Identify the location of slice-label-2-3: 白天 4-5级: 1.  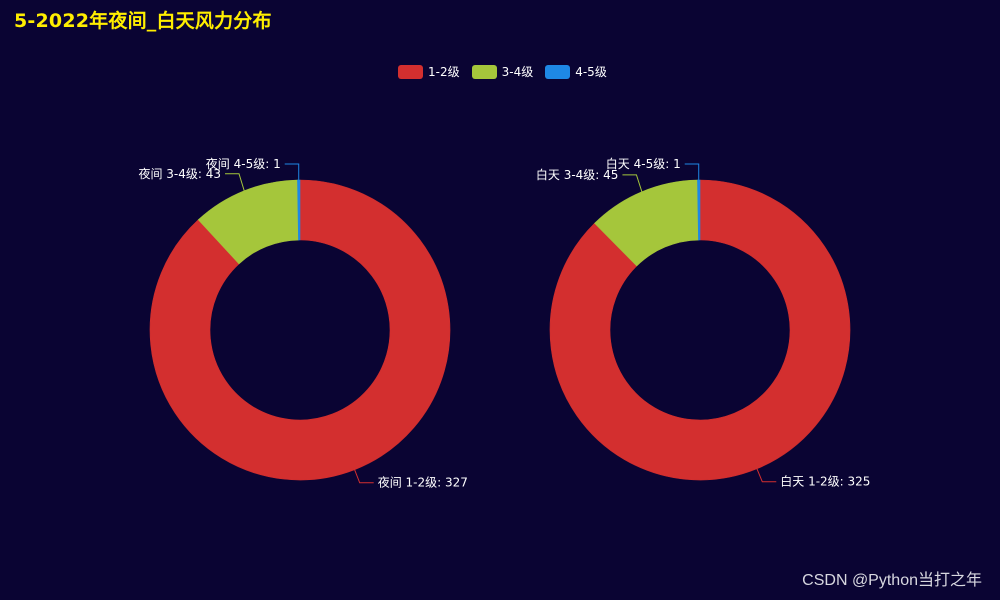
(643, 163).